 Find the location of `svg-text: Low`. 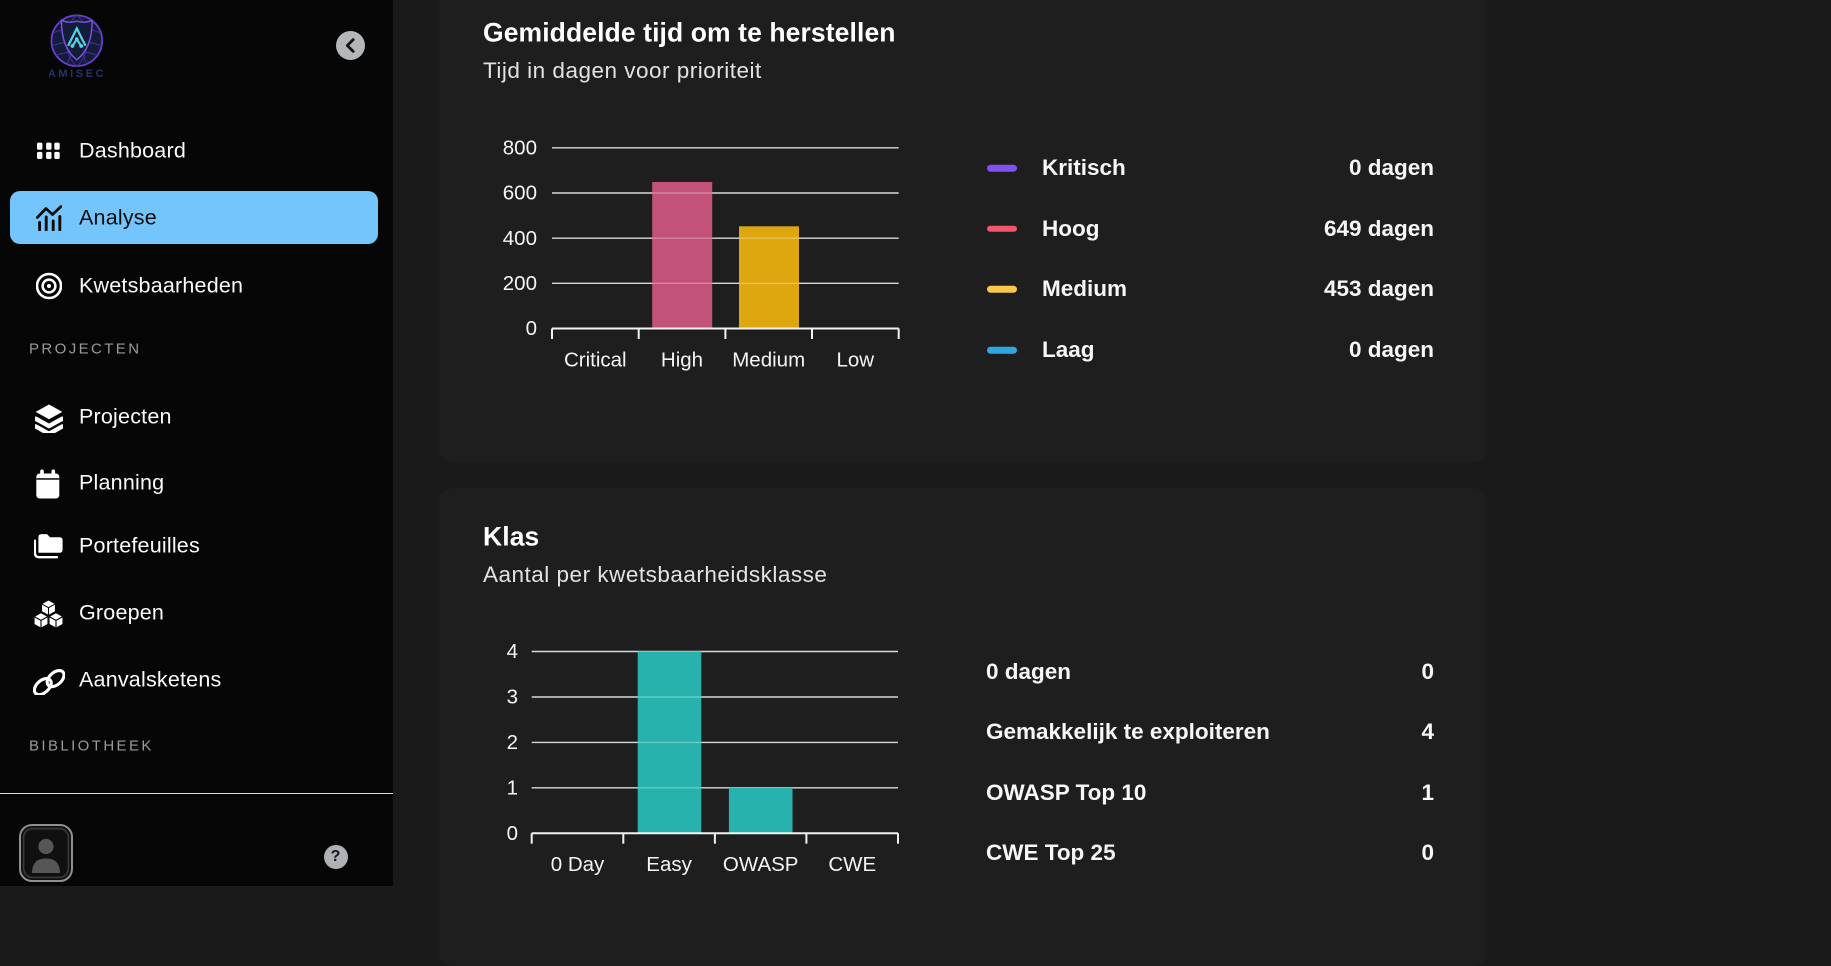

svg-text: Low is located at coordinates (855, 360).